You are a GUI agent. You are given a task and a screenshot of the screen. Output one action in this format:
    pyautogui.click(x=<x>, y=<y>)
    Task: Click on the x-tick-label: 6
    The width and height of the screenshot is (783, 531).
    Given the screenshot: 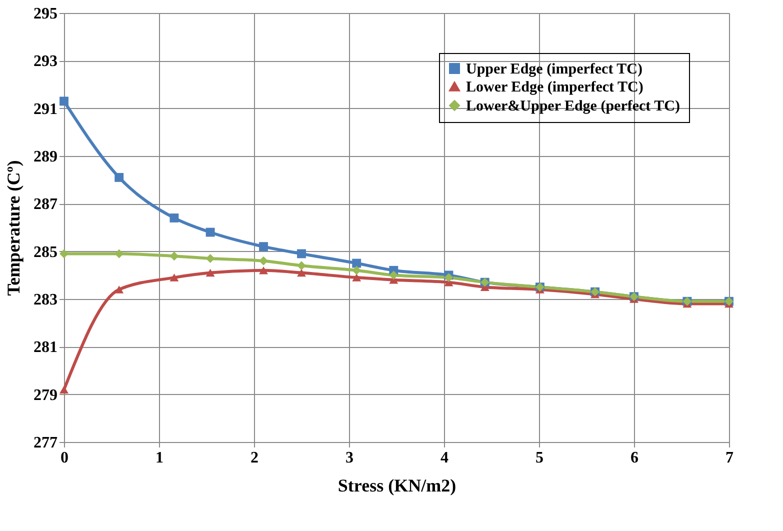 What is the action you would take?
    pyautogui.click(x=634, y=458)
    